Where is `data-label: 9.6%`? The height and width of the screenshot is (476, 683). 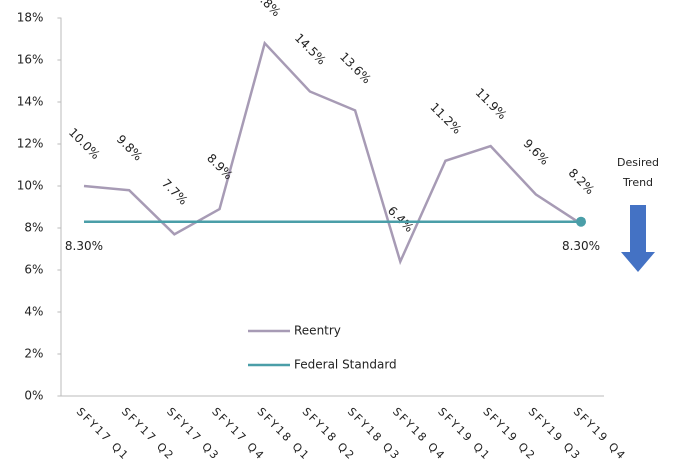 data-label: 9.6% is located at coordinates (535, 151).